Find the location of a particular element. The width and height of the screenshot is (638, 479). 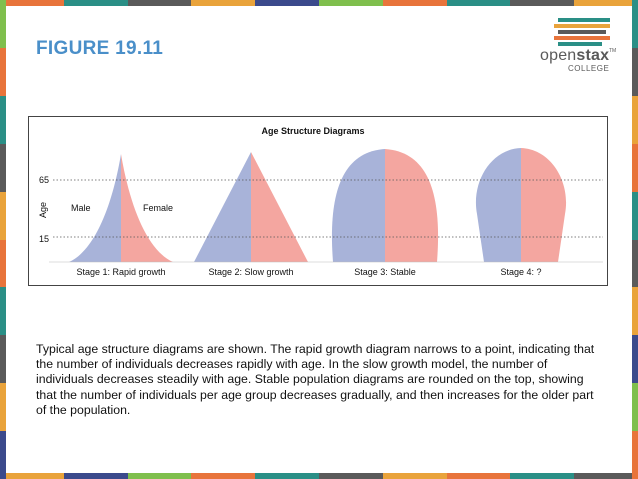

left-color-stripe is located at coordinates (3, 239).